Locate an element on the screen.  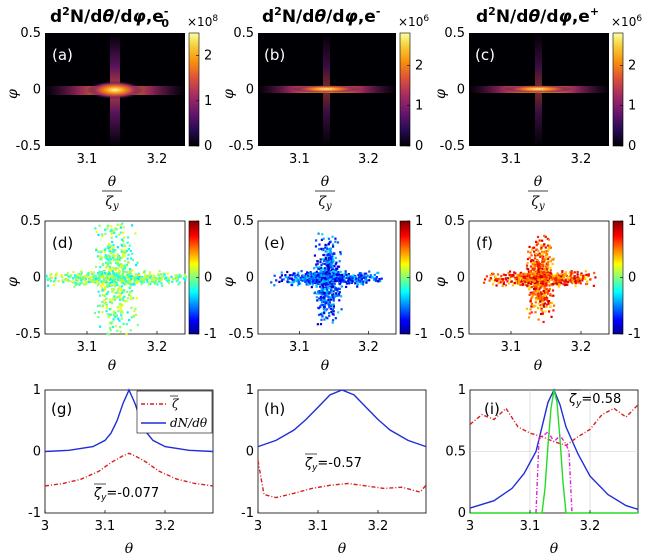
series-h-blue is located at coordinates (342, 418).